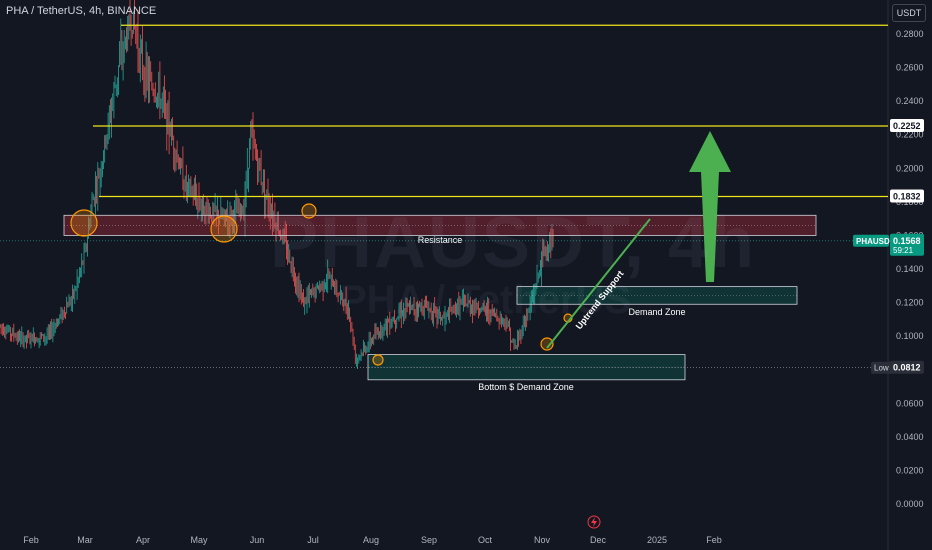  What do you see at coordinates (526, 367) in the screenshot?
I see `zone-bottom-demand` at bounding box center [526, 367].